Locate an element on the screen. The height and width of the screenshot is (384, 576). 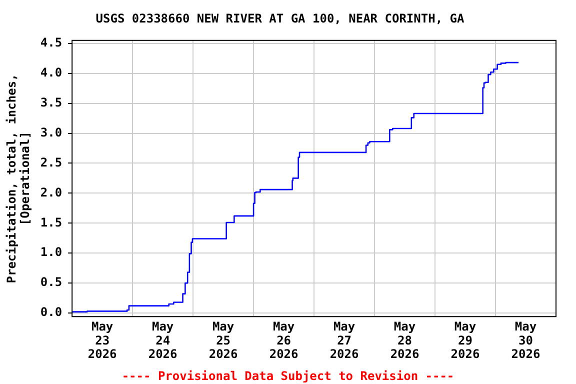
y-tick-label: 1.0 is located at coordinates (51, 252).